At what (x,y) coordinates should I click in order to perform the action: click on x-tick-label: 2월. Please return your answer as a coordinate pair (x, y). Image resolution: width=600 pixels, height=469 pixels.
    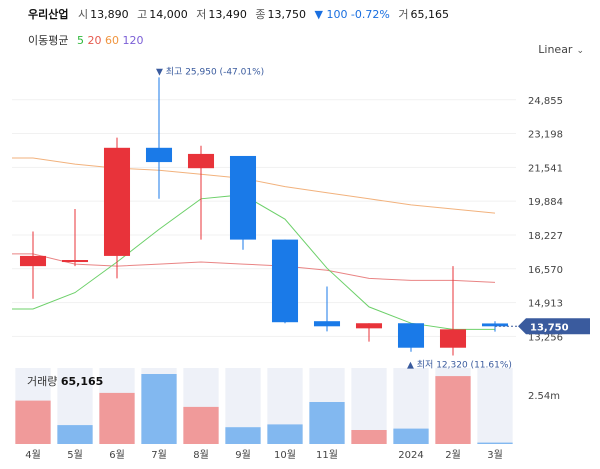
    Looking at the image, I should click on (453, 455).